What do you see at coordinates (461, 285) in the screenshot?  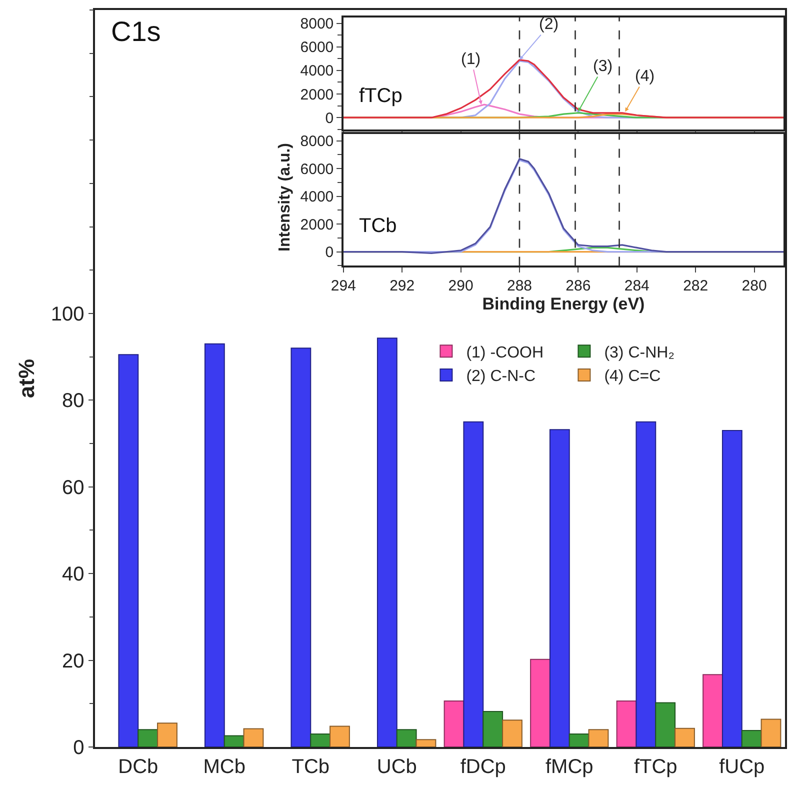 I see `x-tick-label: 290` at bounding box center [461, 285].